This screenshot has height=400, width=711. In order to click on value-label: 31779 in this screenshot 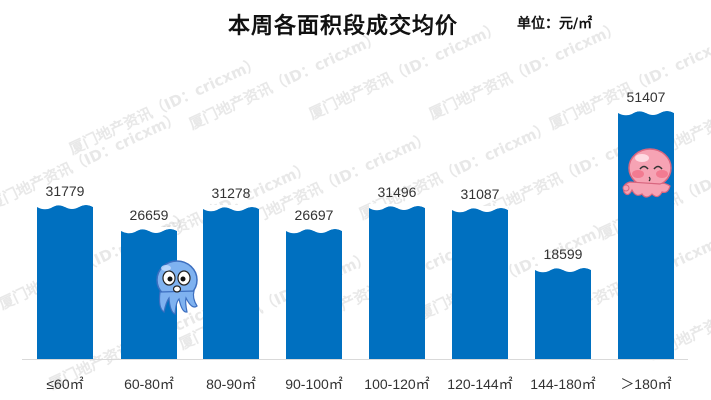, I will do `click(65, 190)`.